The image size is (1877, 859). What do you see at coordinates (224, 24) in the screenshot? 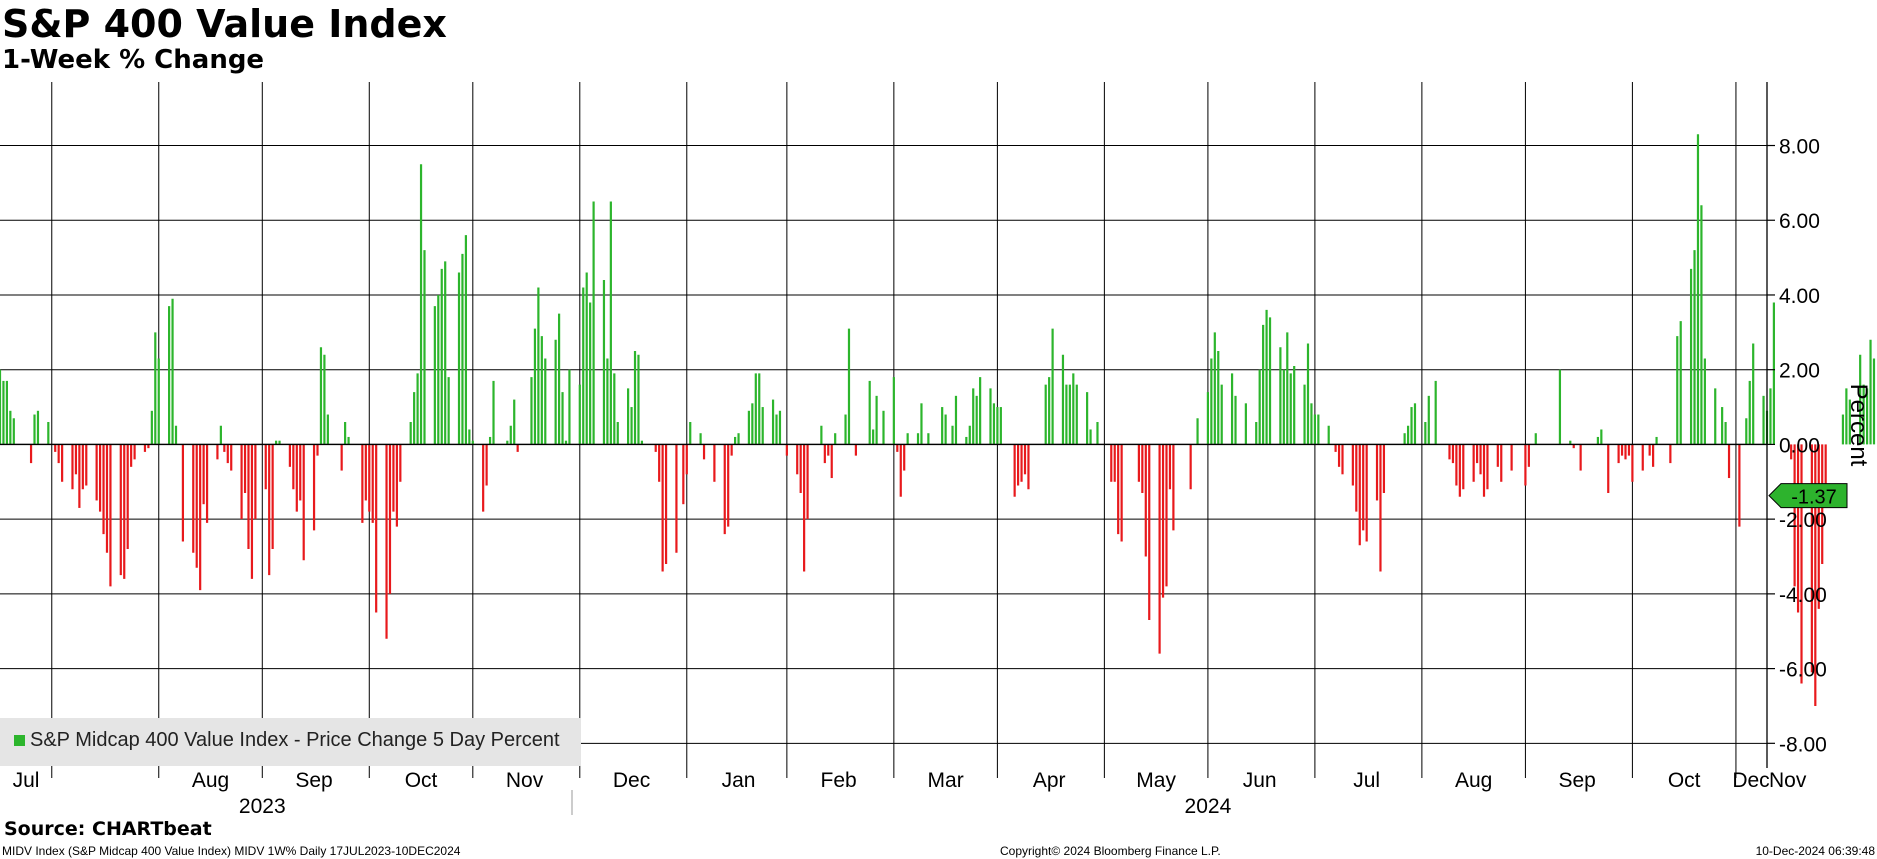
I see `chart-title: S&P 400 Value Index` at bounding box center [224, 24].